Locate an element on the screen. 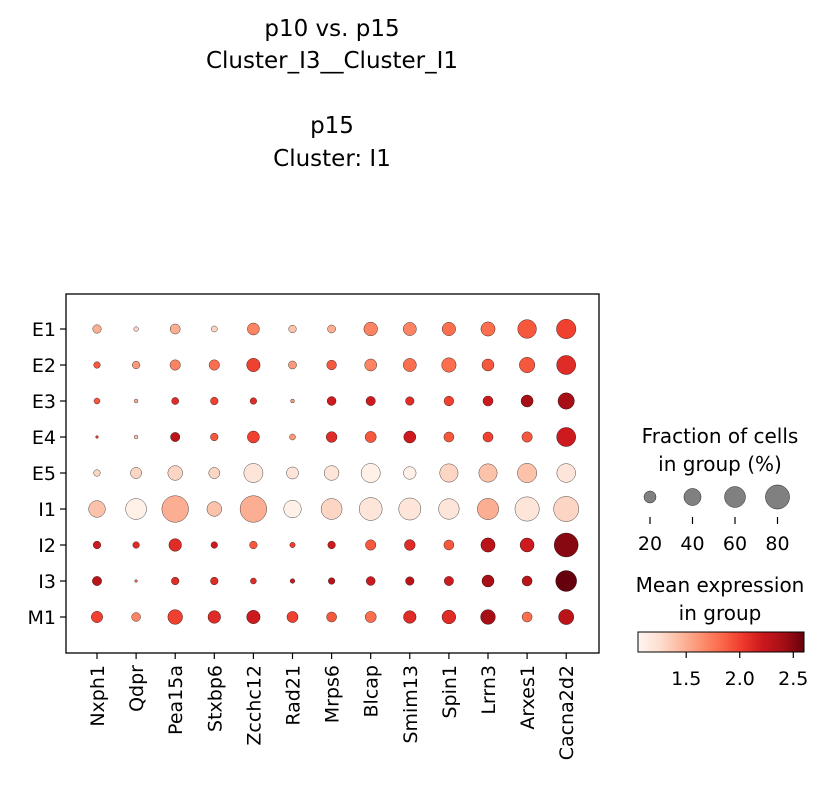 The width and height of the screenshot is (838, 804). title-line-5: Cluster: I1 is located at coordinates (332, 159).